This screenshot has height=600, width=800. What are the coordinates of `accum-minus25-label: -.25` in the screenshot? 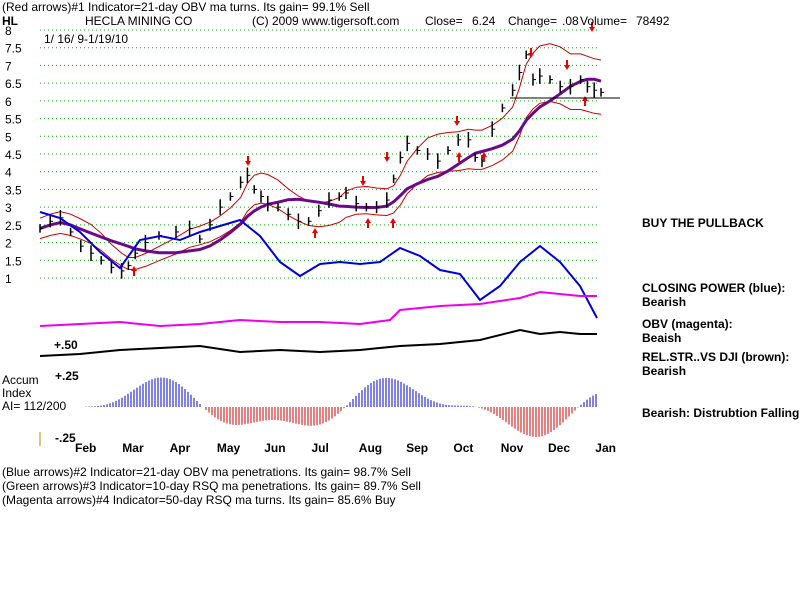 It's located at (65, 438).